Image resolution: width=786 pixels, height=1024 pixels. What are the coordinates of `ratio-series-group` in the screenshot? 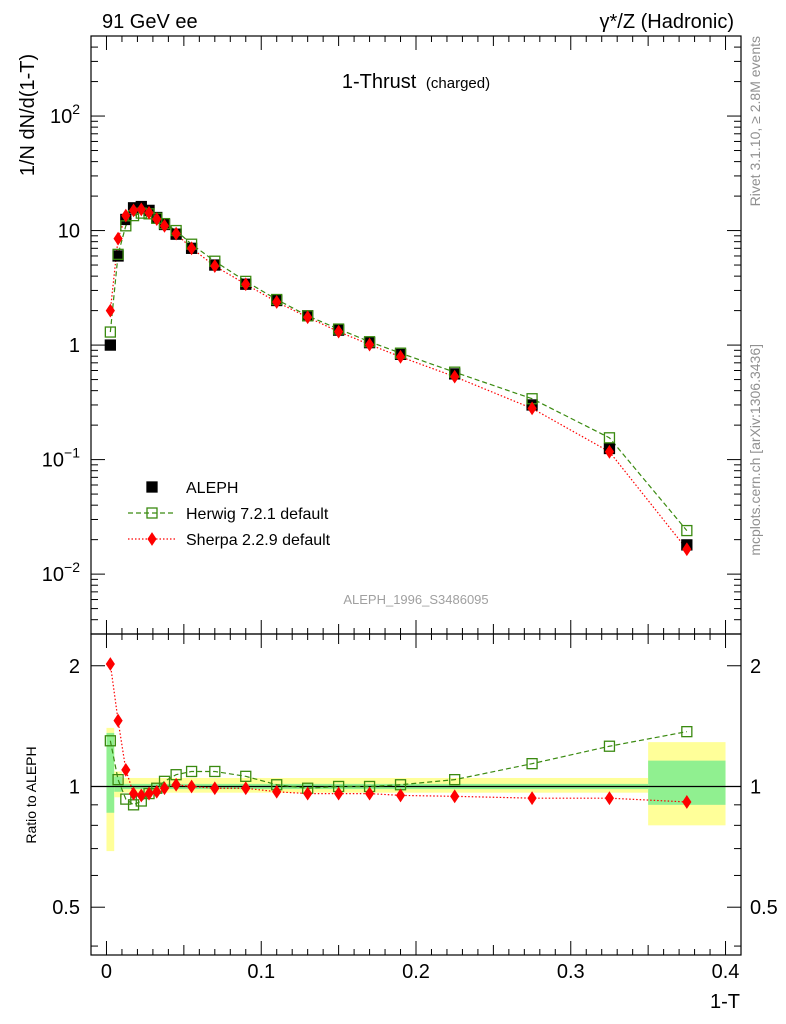 It's located at (398, 734).